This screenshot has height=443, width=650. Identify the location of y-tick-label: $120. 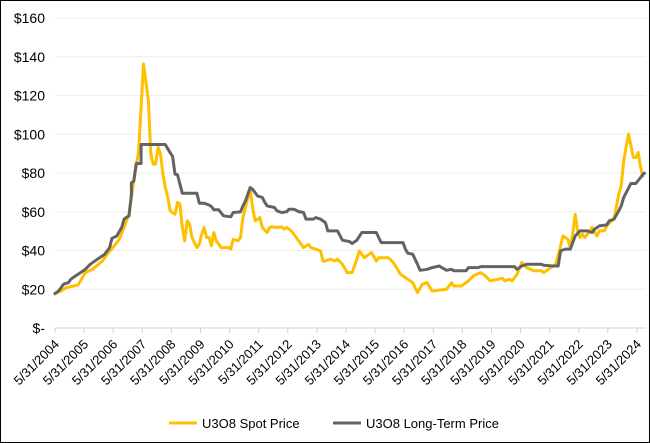
(29, 96).